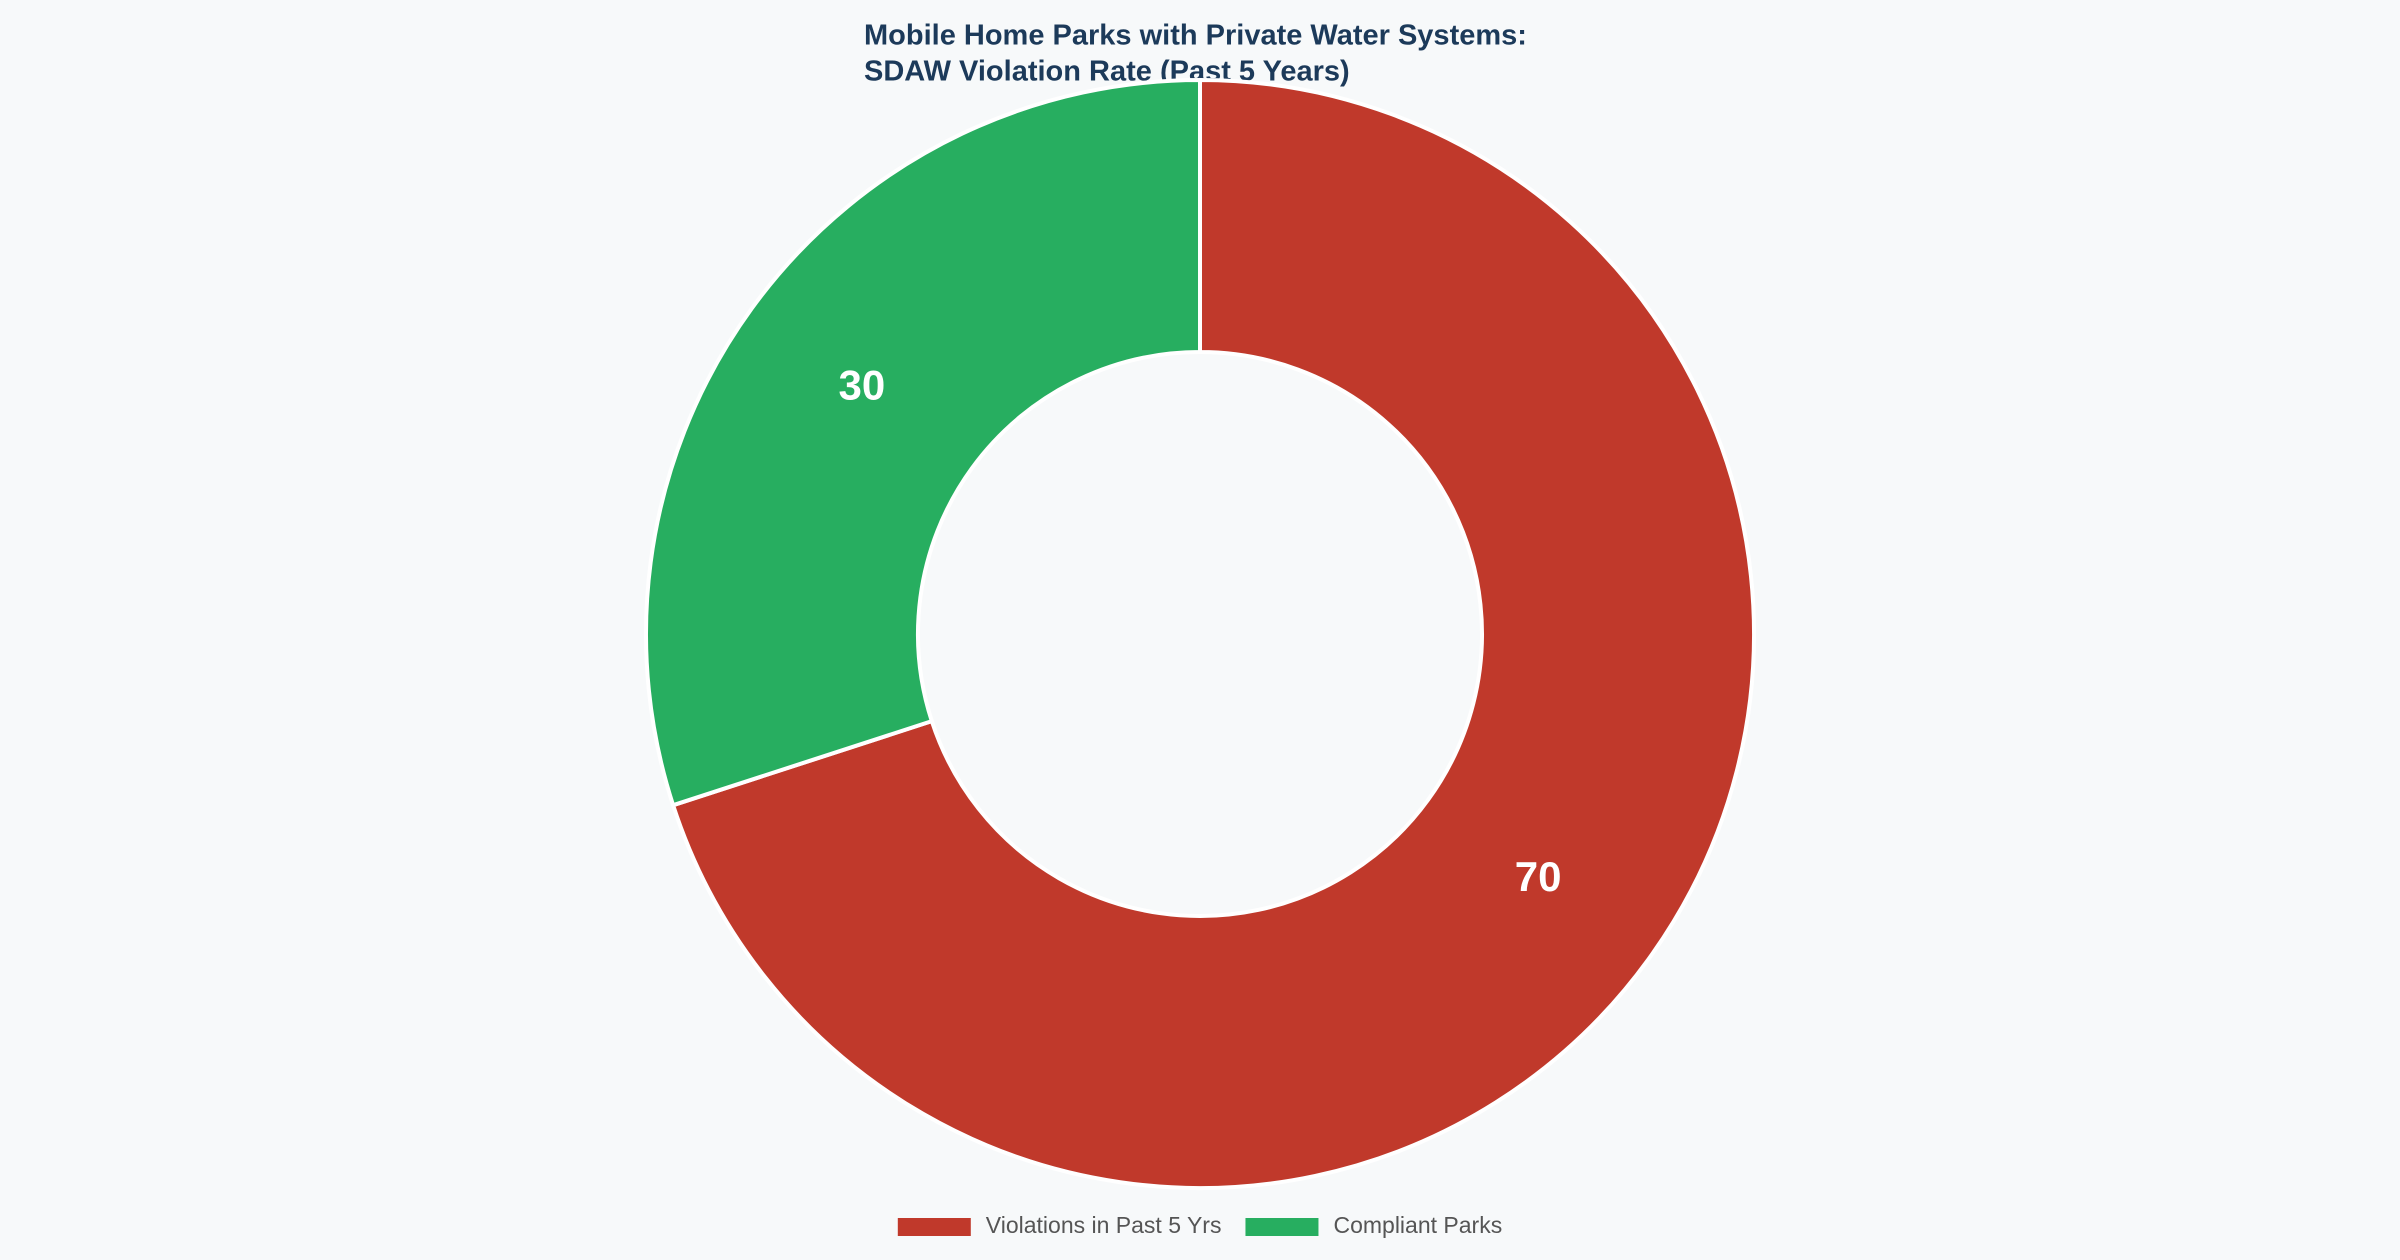 This screenshot has width=2400, height=1260. What do you see at coordinates (1538, 876) in the screenshot?
I see `data-label: 70` at bounding box center [1538, 876].